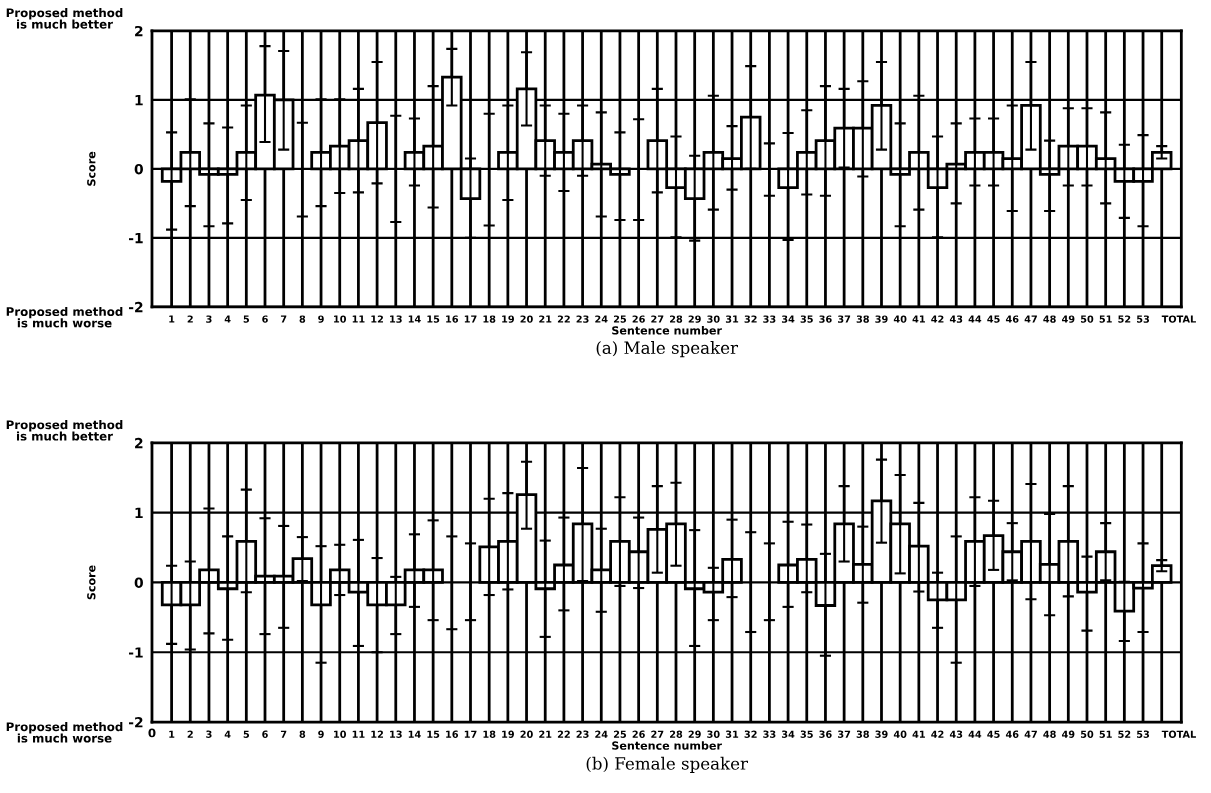 This screenshot has height=793, width=1211. I want to click on x-tick-label: 4, so click(227, 319).